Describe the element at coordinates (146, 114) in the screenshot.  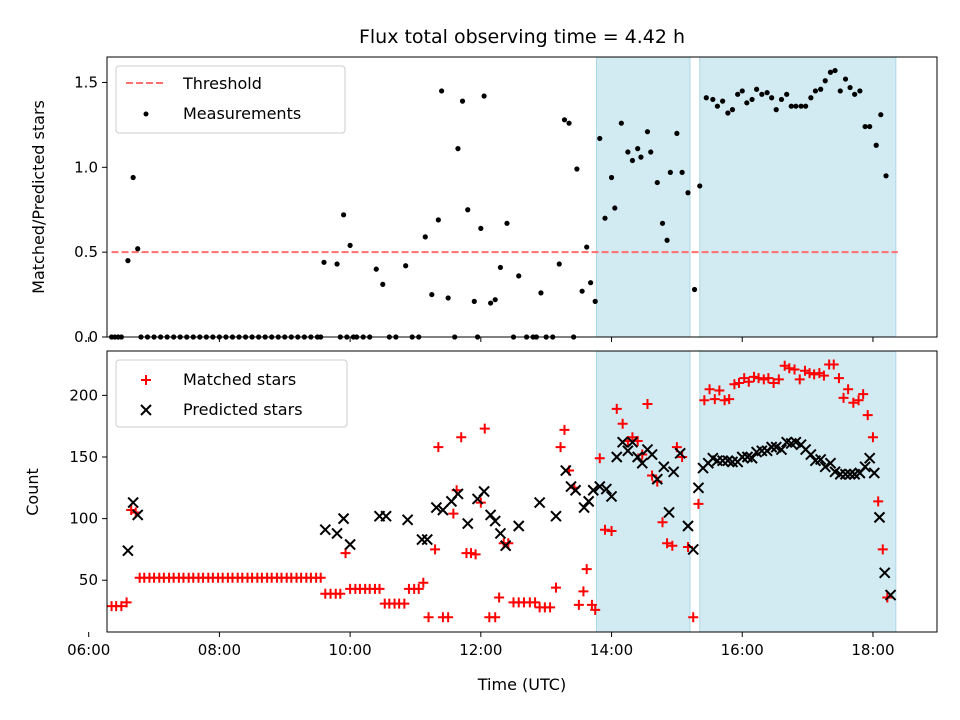
I see `legend-measurements-swatch` at that location.